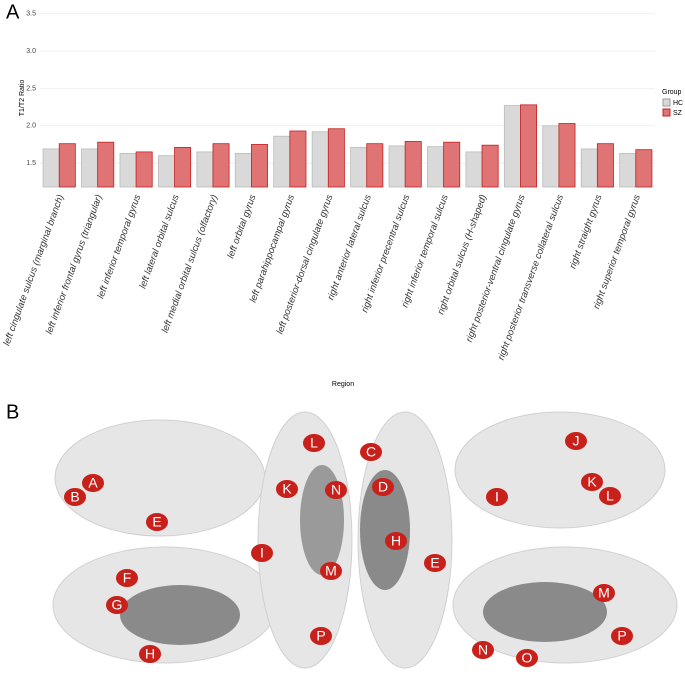 The image size is (685, 679). I want to click on brain-label: A, so click(93, 483).